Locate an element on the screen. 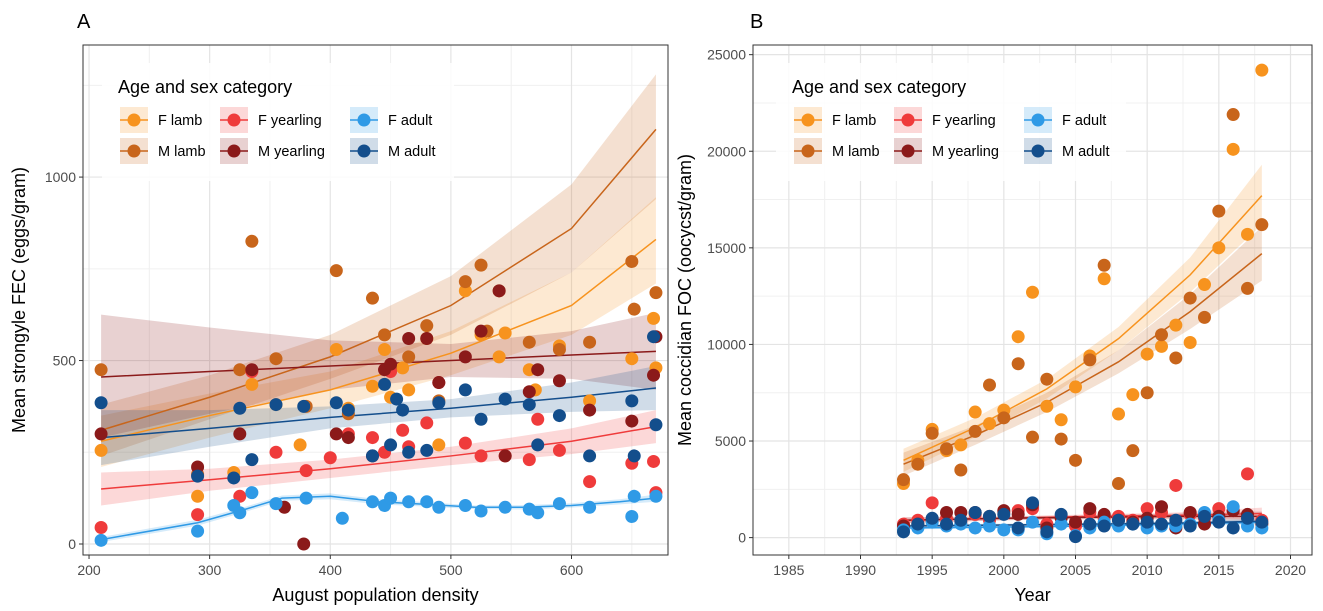  legend-title: Age and sex category is located at coordinates (879, 87).